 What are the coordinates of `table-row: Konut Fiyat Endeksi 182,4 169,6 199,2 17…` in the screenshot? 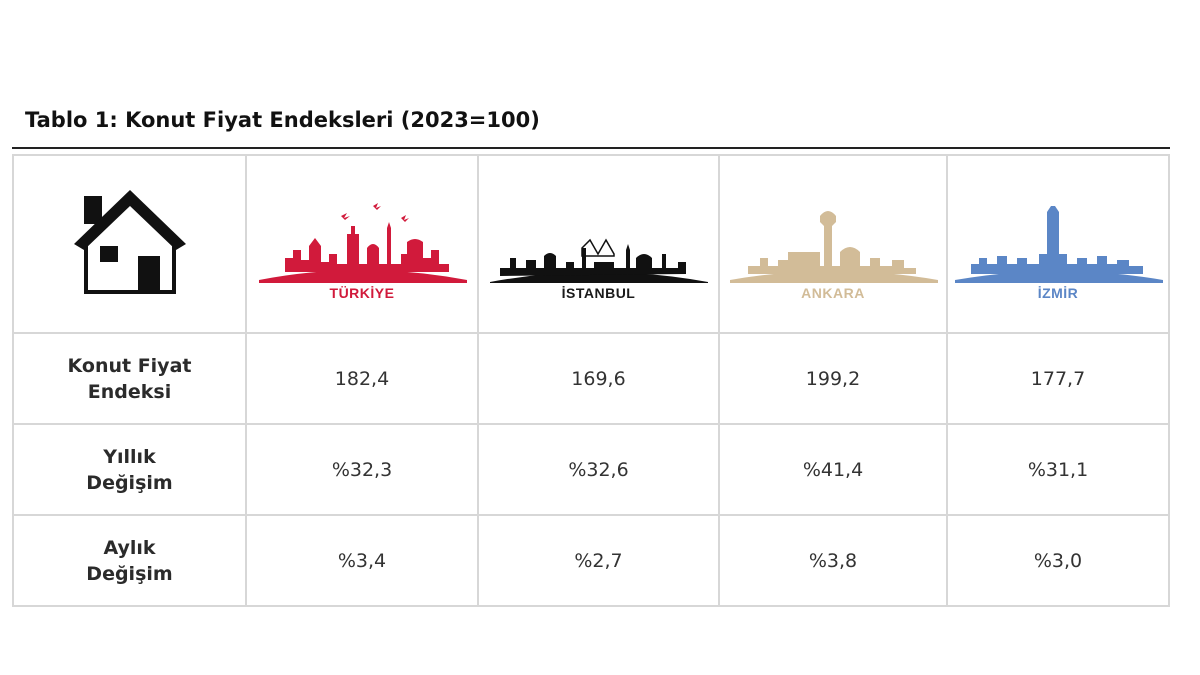 It's located at (591, 378).